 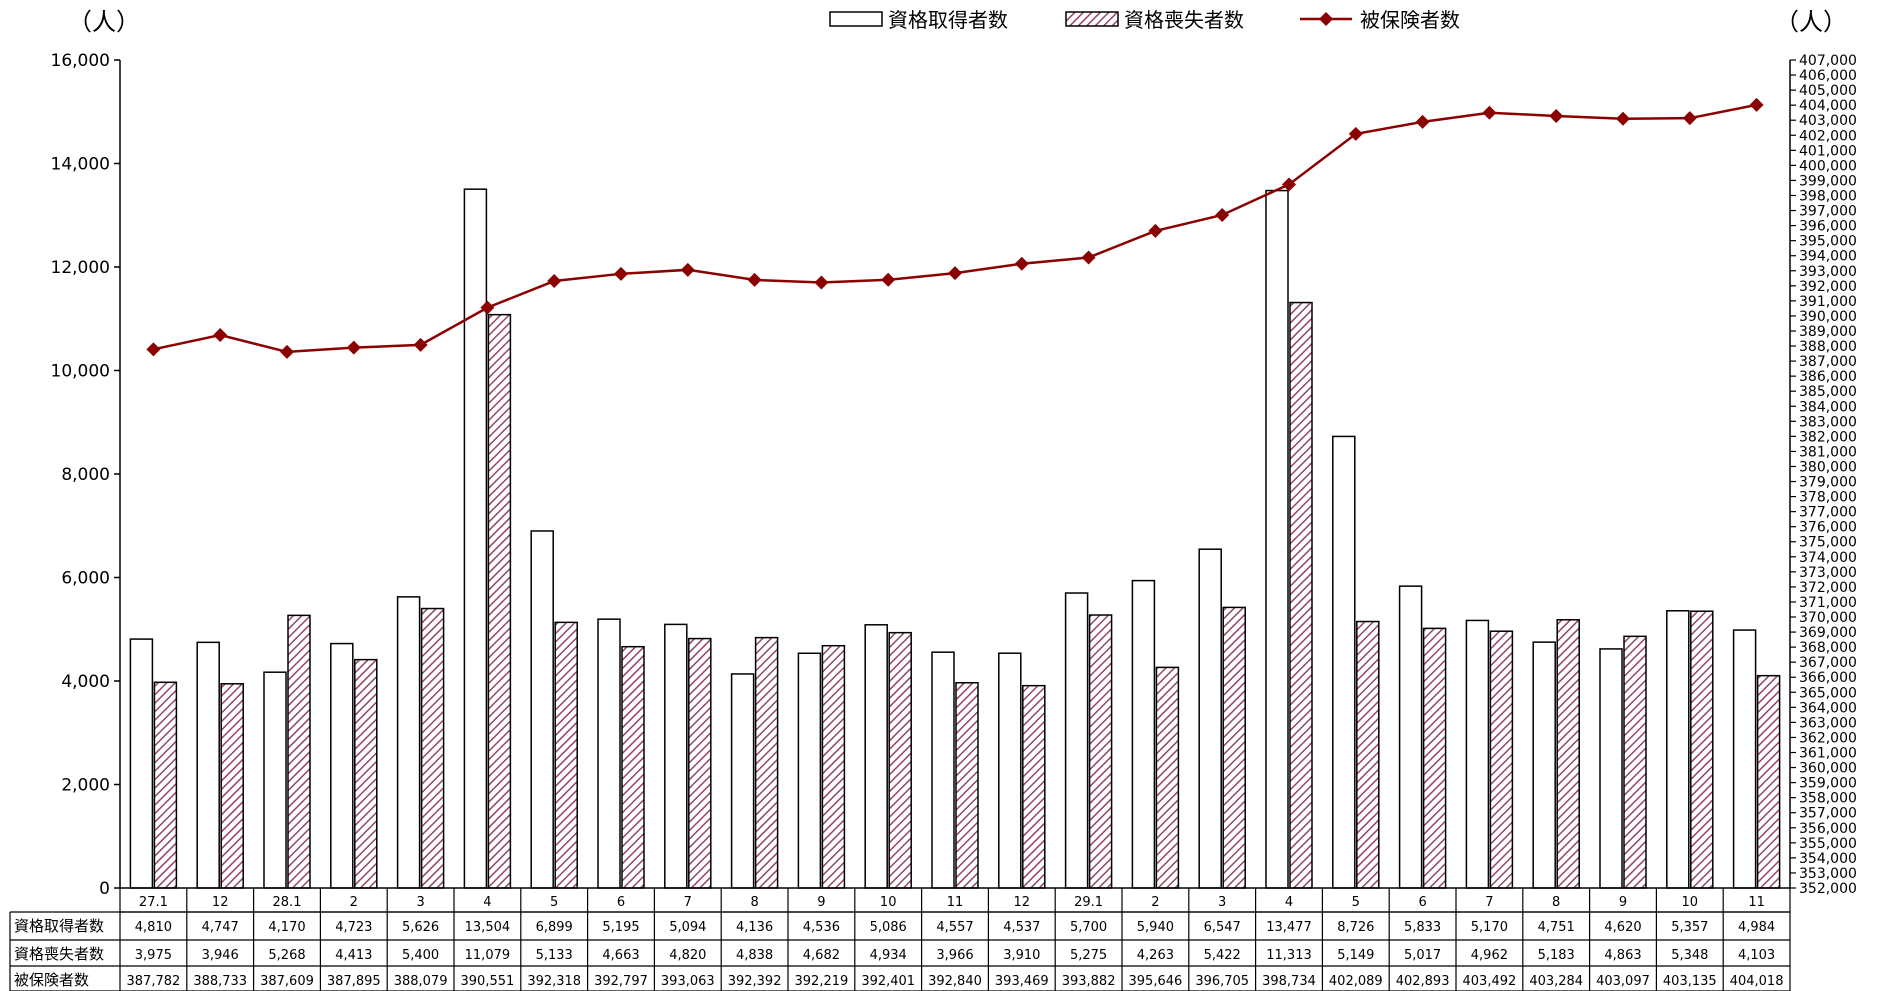 What do you see at coordinates (1756, 927) in the screenshot?
I see `table-cell: 4,984` at bounding box center [1756, 927].